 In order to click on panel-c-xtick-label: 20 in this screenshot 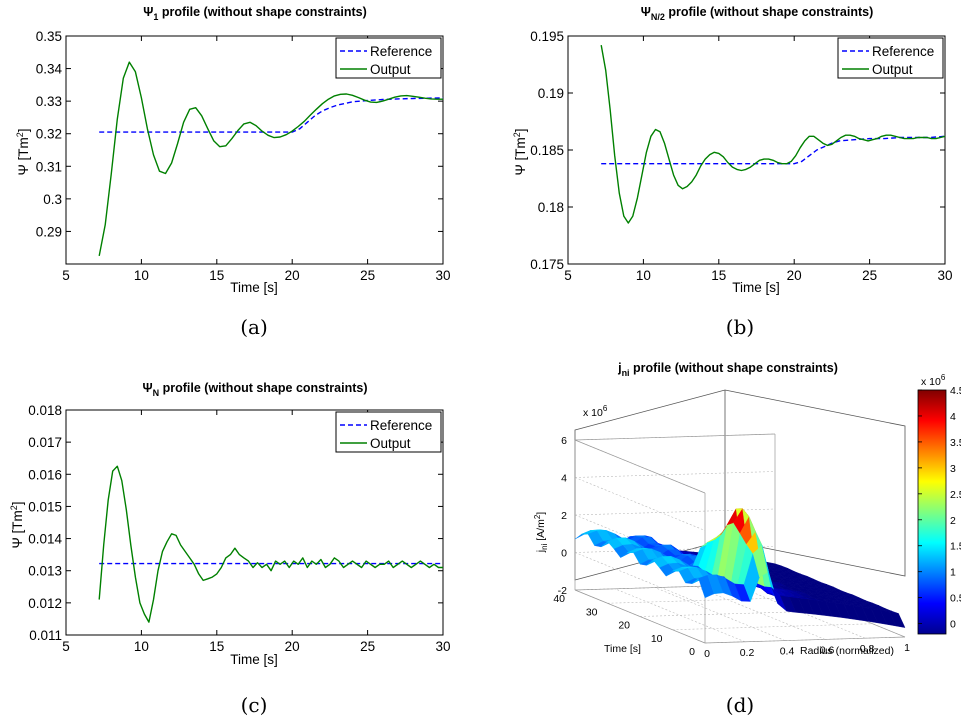, I will do `click(292, 646)`.